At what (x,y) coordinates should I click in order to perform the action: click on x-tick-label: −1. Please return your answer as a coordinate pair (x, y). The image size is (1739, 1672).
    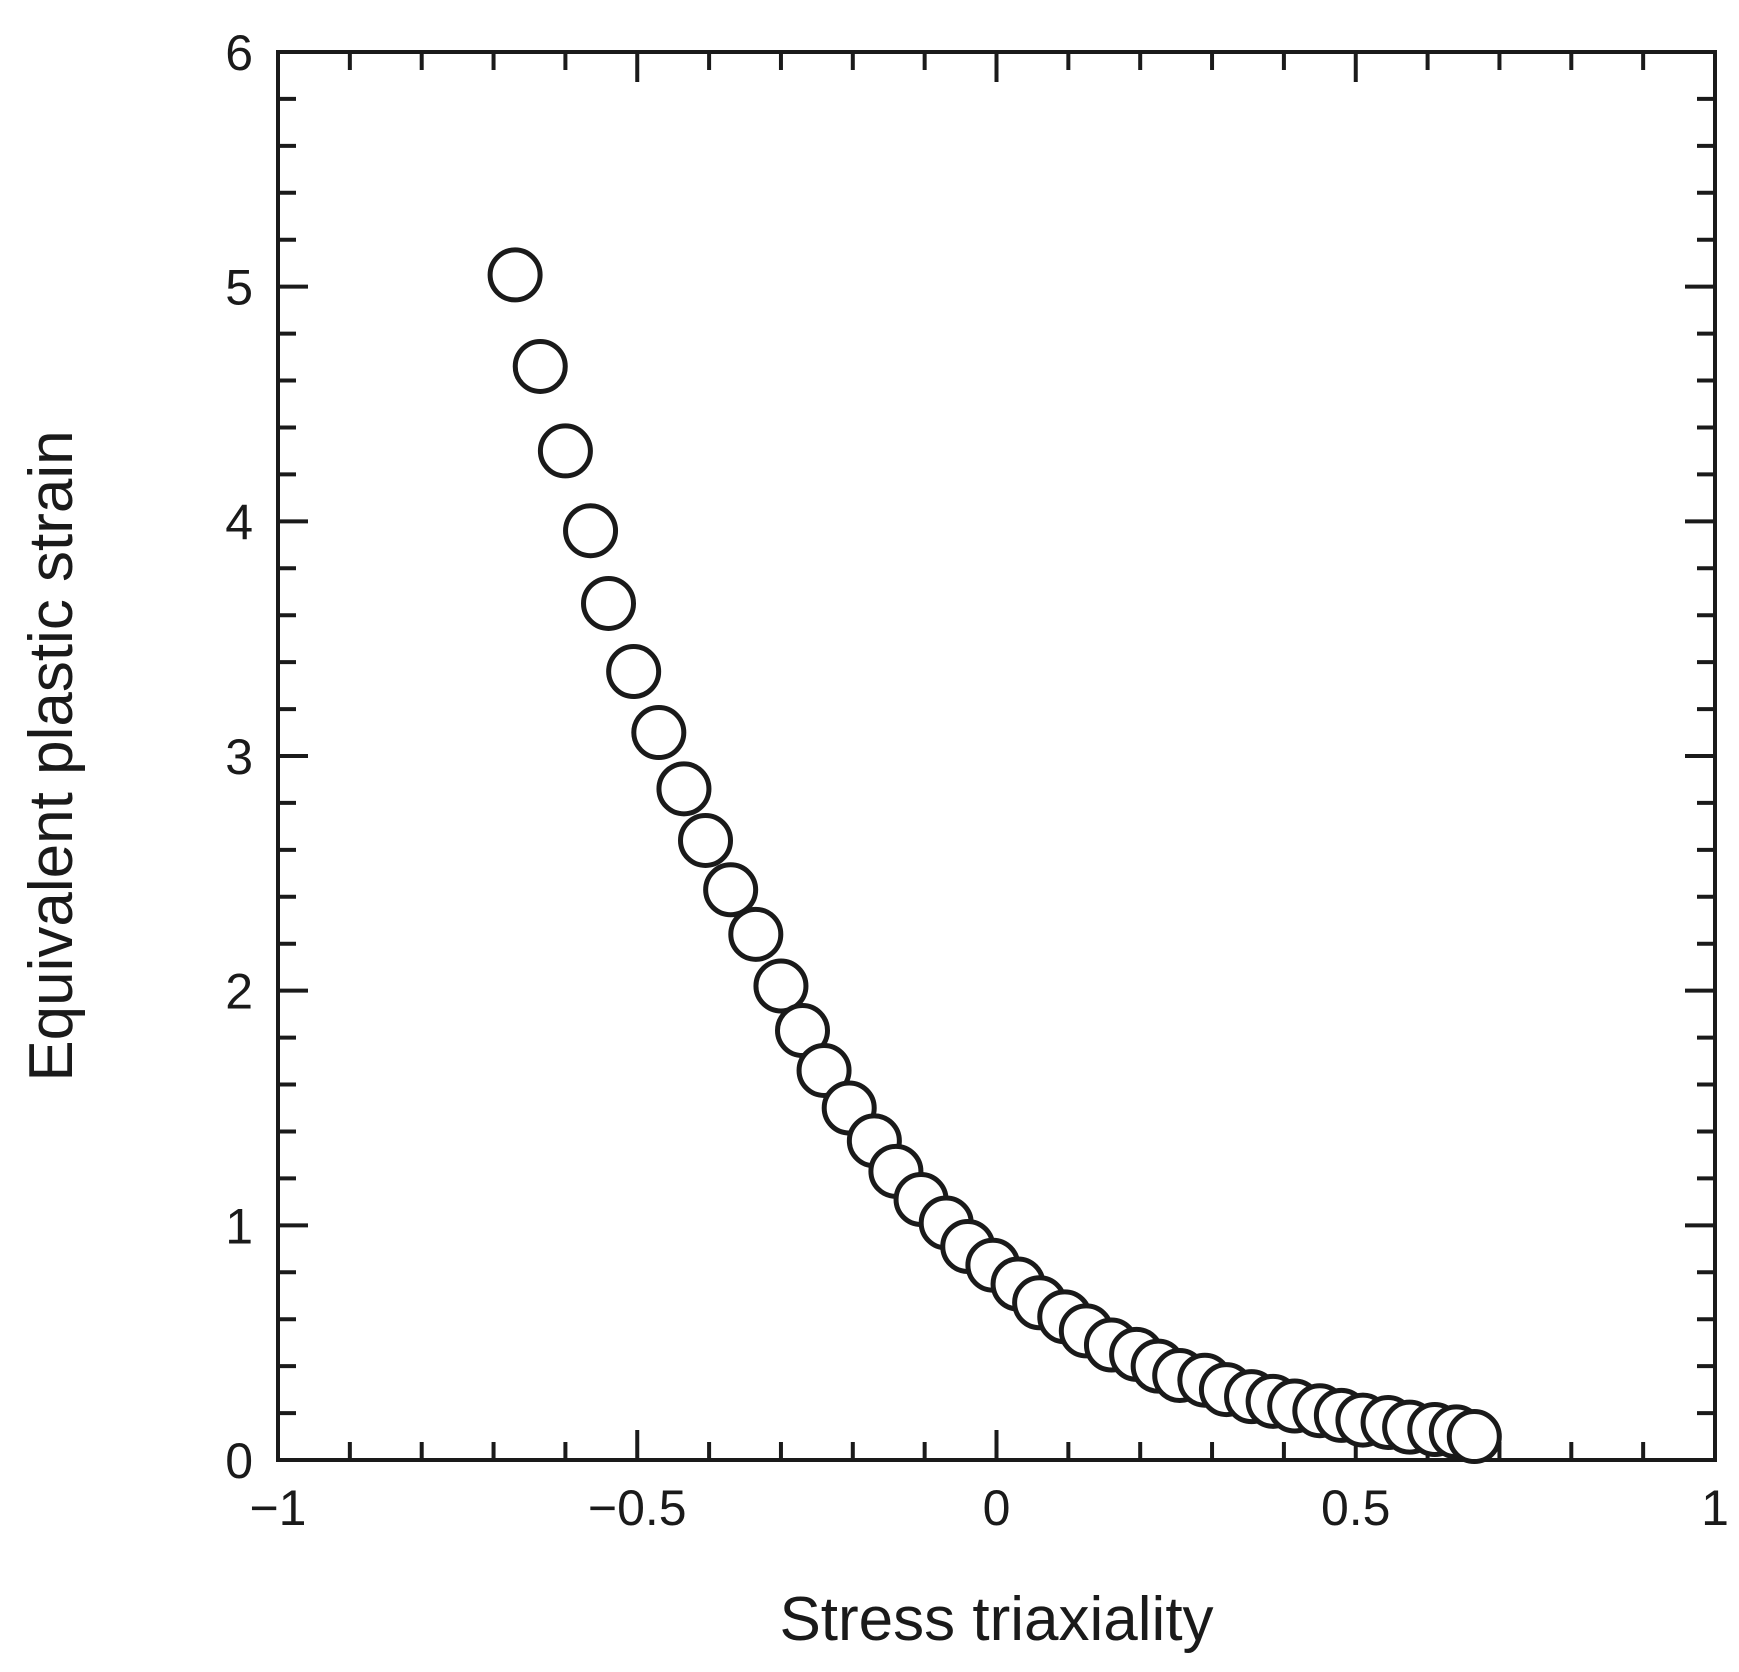
    Looking at the image, I should click on (277, 1508).